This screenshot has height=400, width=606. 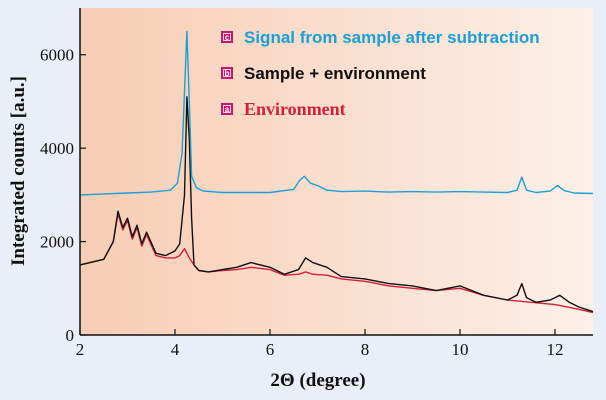 What do you see at coordinates (320, 344) in the screenshot?
I see `x-ticks: 2 4 6 8 10 12` at bounding box center [320, 344].